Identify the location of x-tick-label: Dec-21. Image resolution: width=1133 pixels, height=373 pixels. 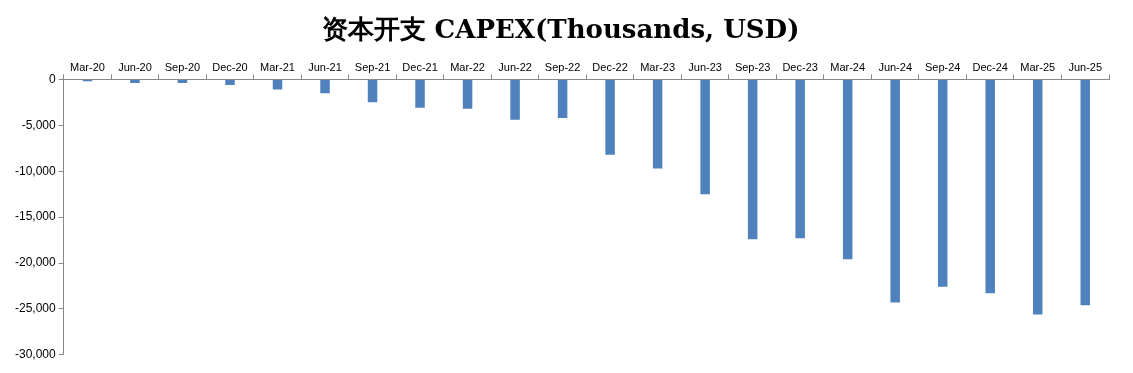
(420, 66).